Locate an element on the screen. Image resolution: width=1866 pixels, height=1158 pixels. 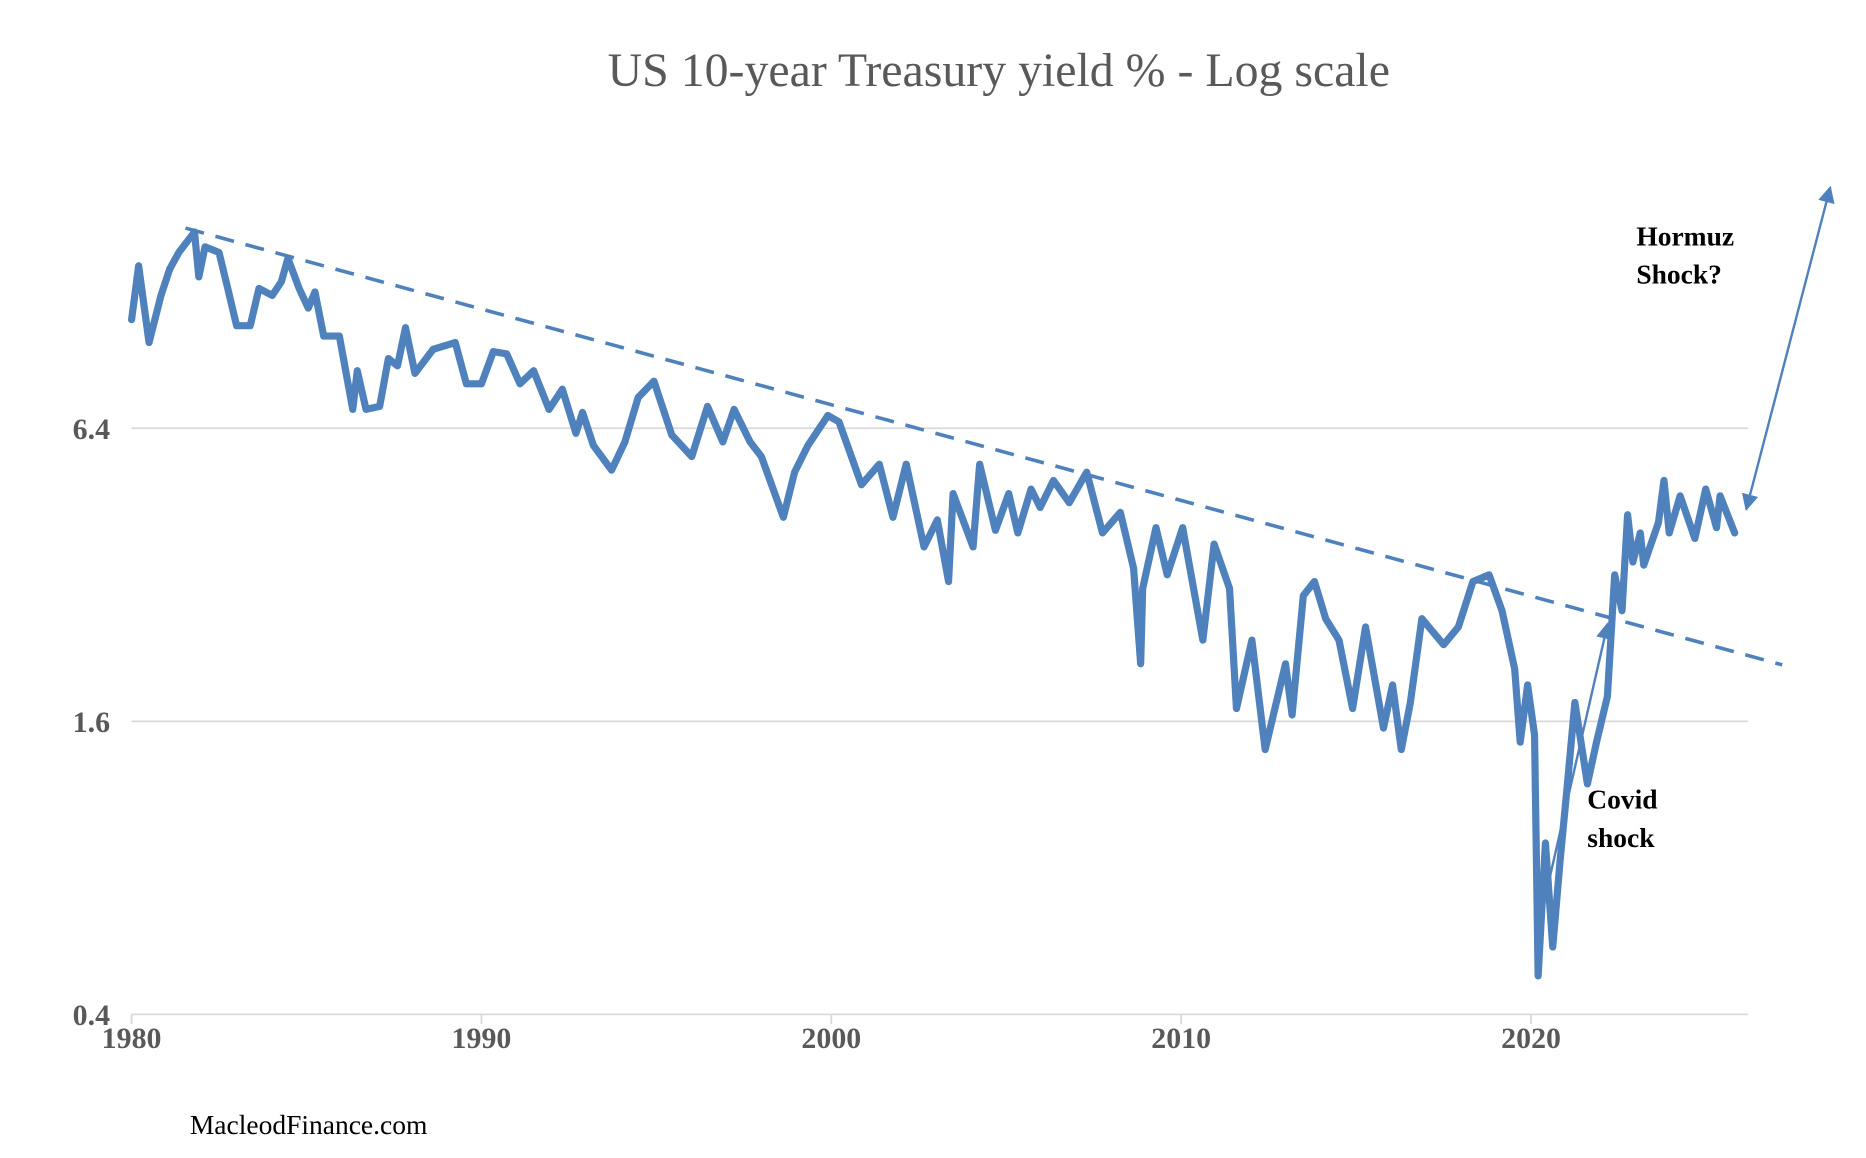
watermark: MacleodFinance.com is located at coordinates (308, 1124).